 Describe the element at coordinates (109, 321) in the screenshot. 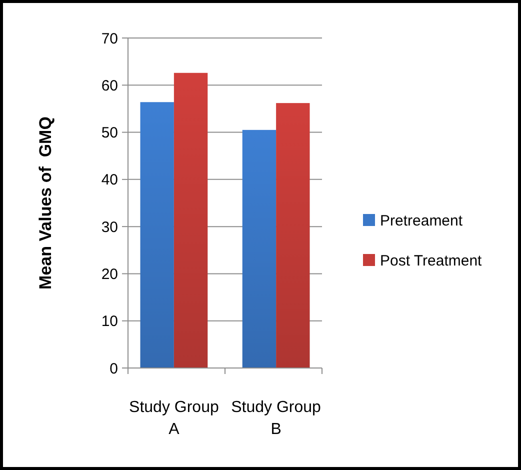

I see `y-tick-label: 10` at that location.